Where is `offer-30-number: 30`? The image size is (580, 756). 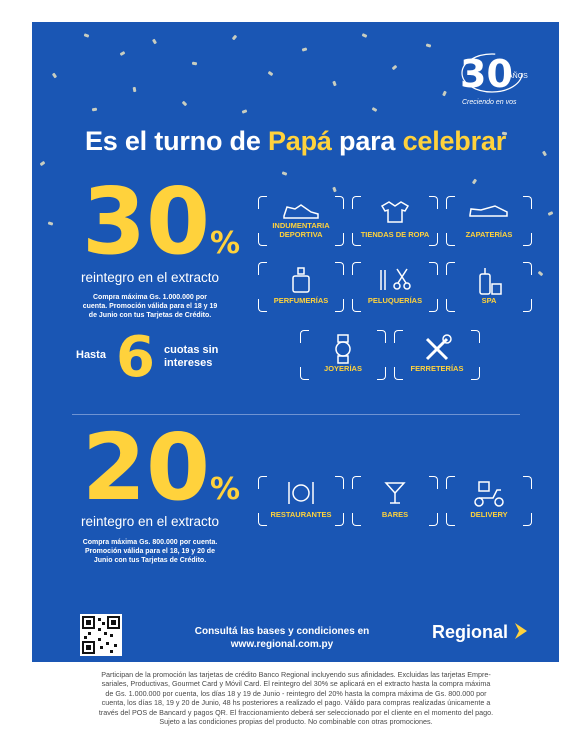 offer-30-number: 30 is located at coordinates (146, 221).